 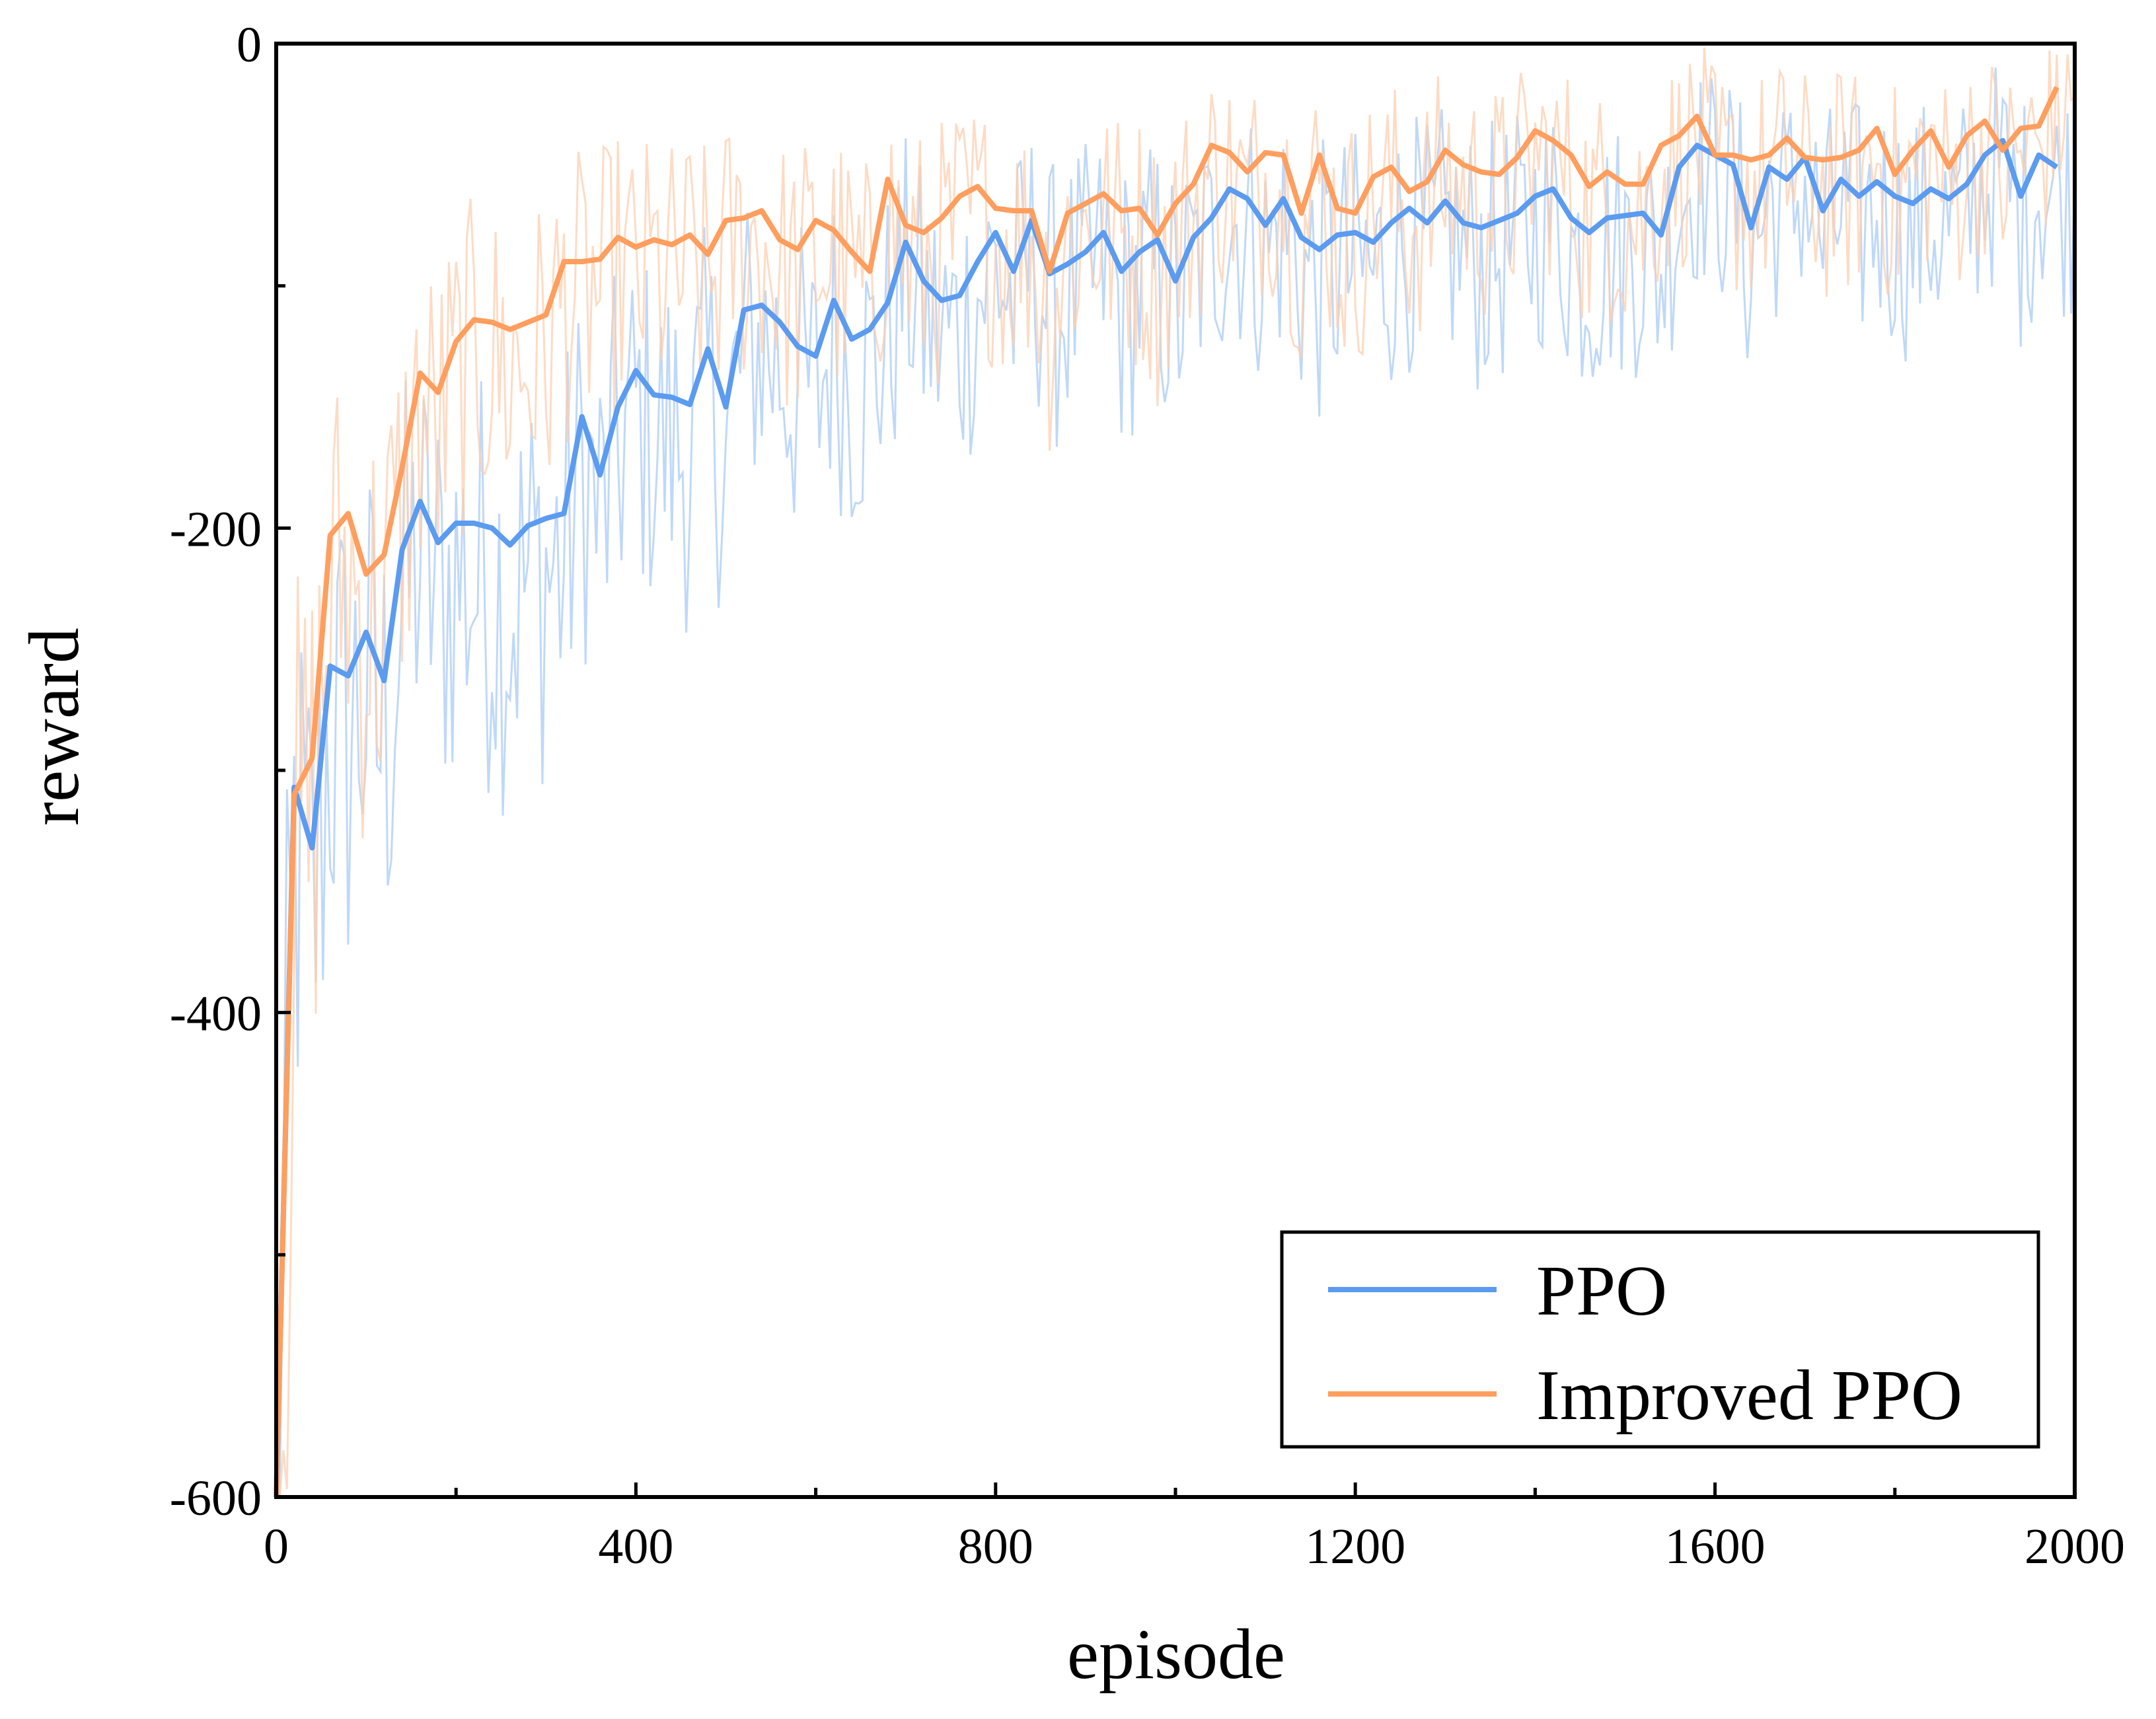 I want to click on x-tick-label: 1600, so click(x=1715, y=1546).